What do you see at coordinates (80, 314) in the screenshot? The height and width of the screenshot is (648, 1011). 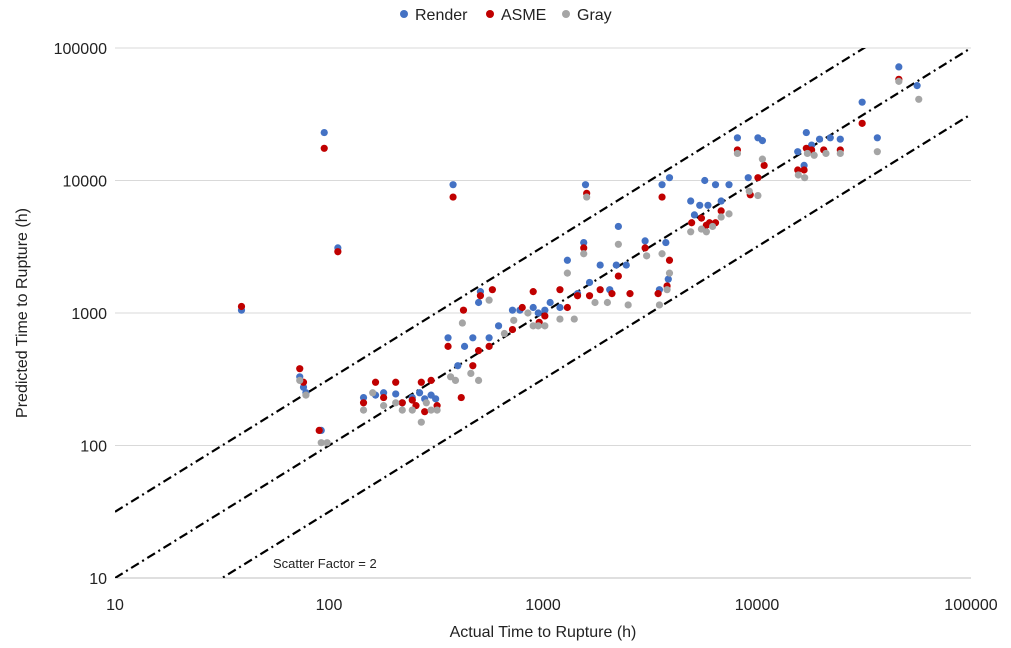 I see `y-axis: 10 100 1000 10000 100000` at bounding box center [80, 314].